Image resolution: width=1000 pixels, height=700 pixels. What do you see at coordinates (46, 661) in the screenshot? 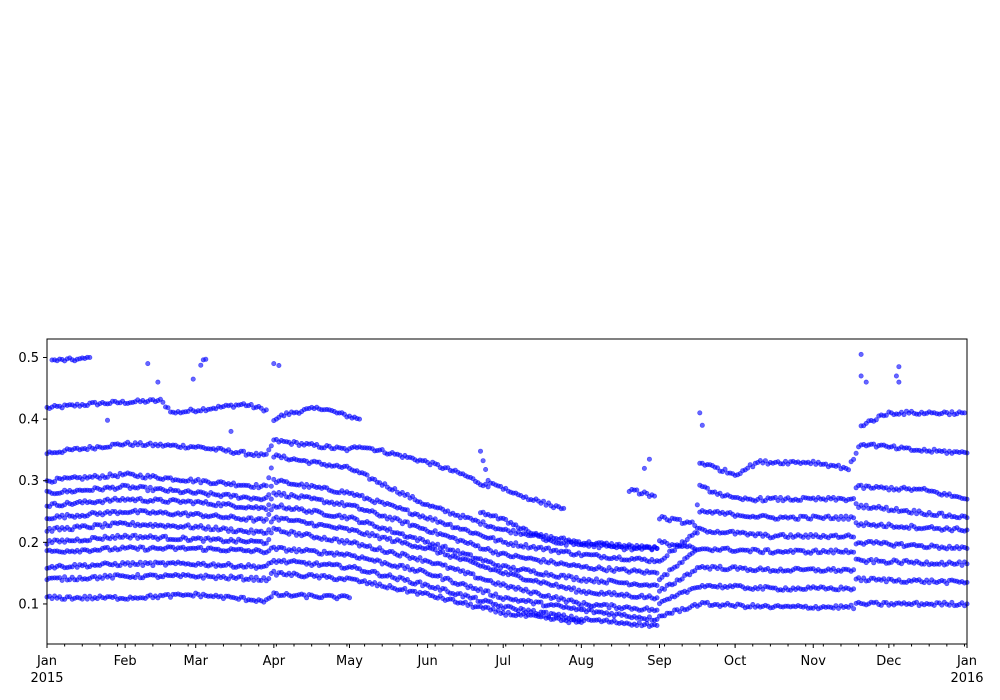
I see `x-tick-label: Jan` at bounding box center [46, 661].